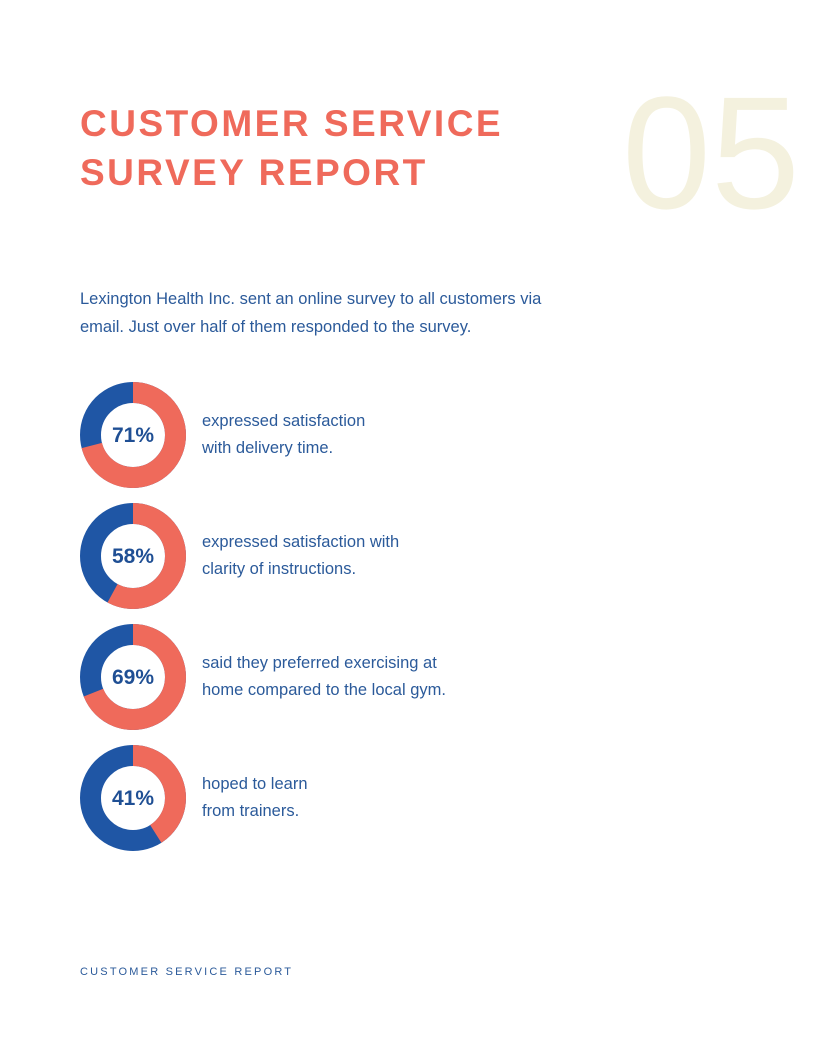  I want to click on stat-text: home compared to the local gym., so click(324, 690).